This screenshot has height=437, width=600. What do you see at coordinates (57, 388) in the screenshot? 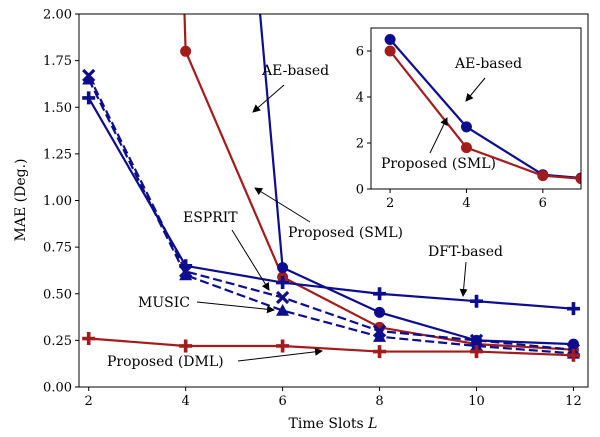
I see `y-tick-label: 0.00` at bounding box center [57, 388].